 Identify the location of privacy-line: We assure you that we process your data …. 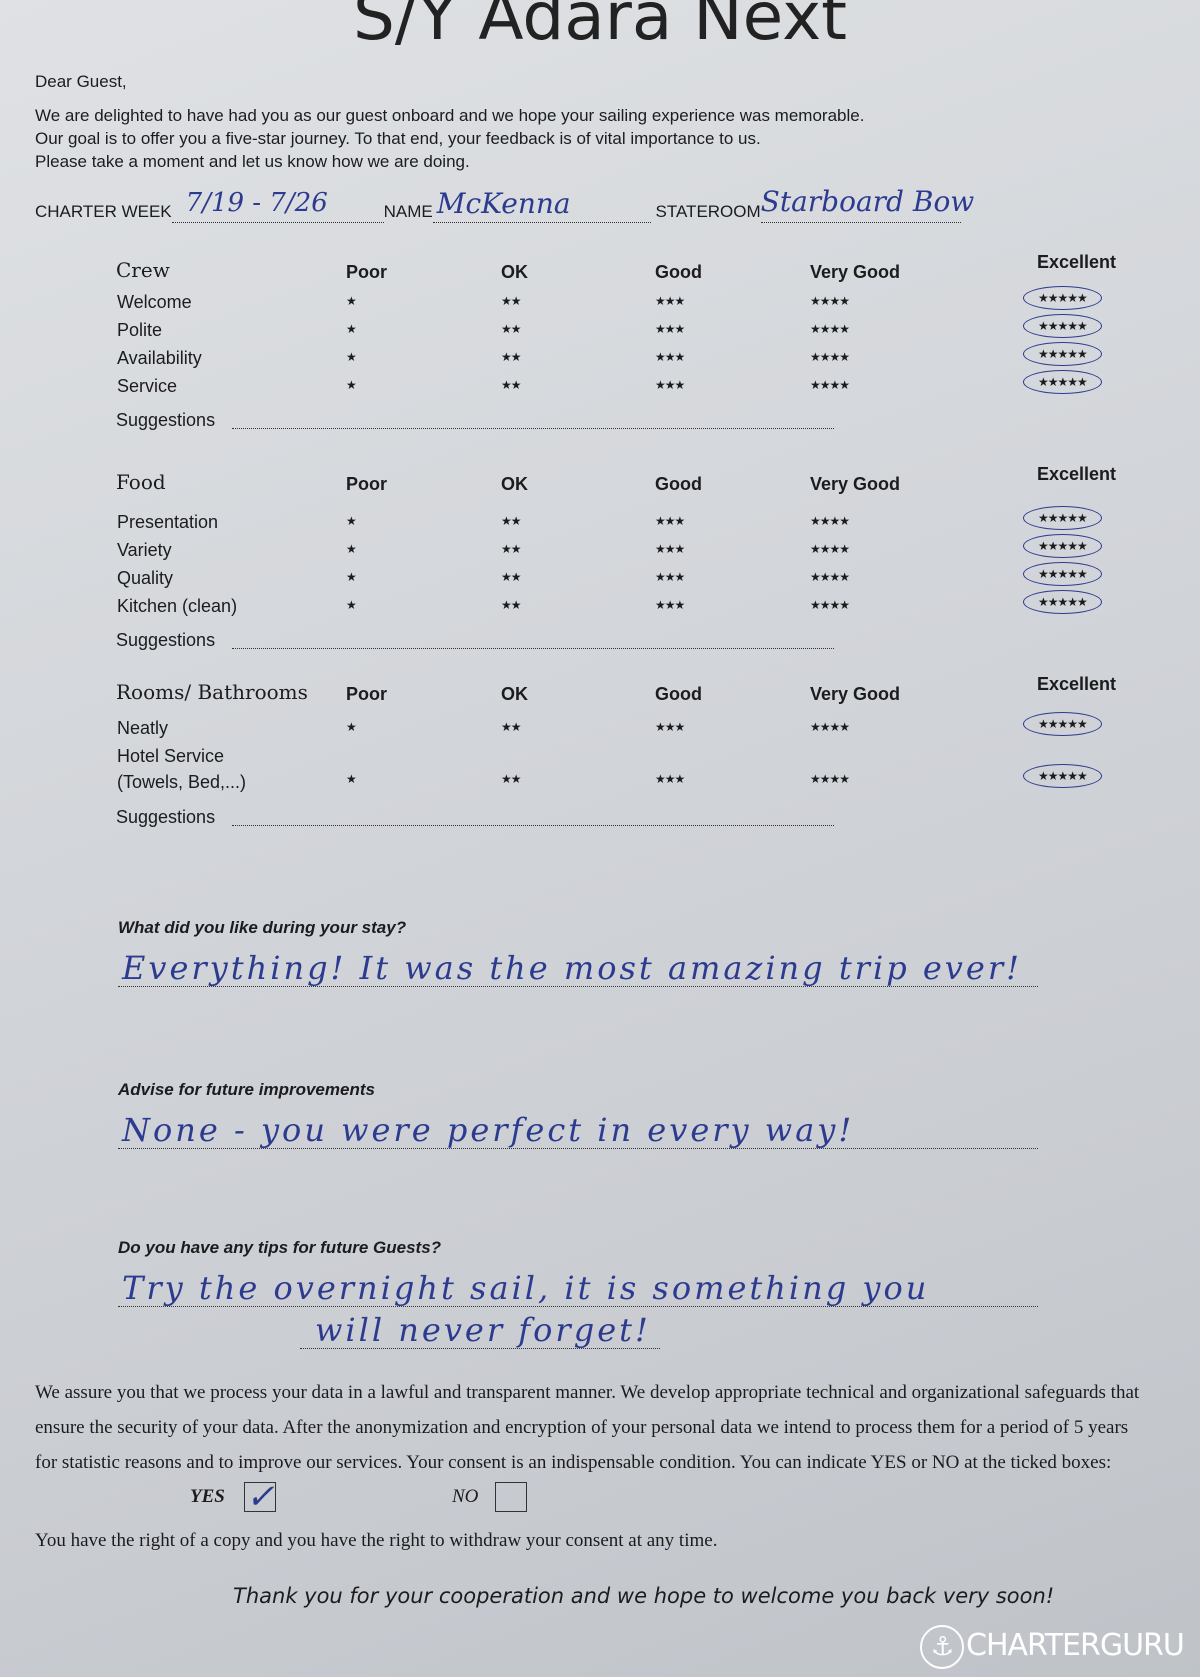
(587, 1392).